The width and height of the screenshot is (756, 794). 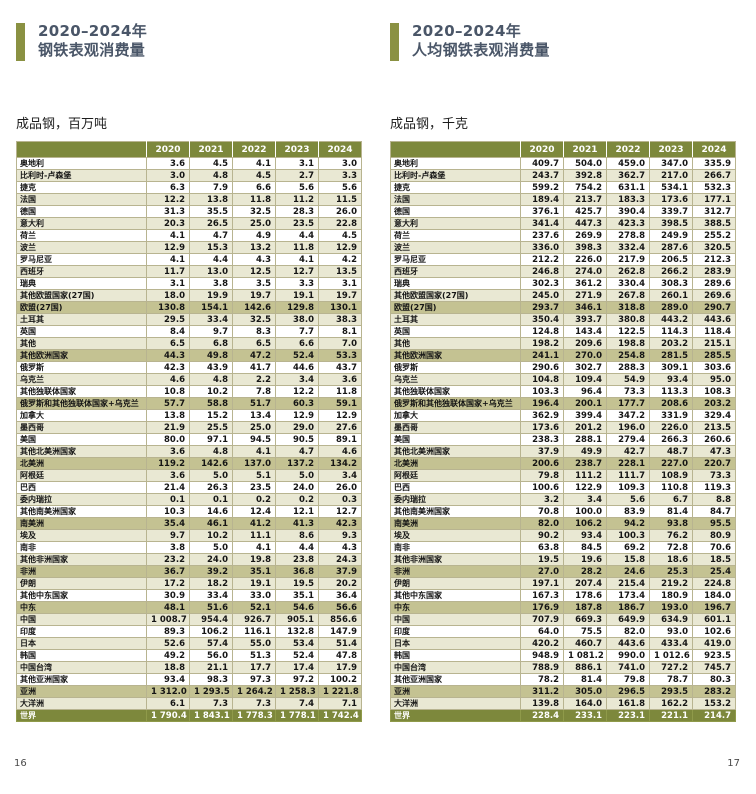 I want to click on cell-value: 18.8, so click(x=168, y=667).